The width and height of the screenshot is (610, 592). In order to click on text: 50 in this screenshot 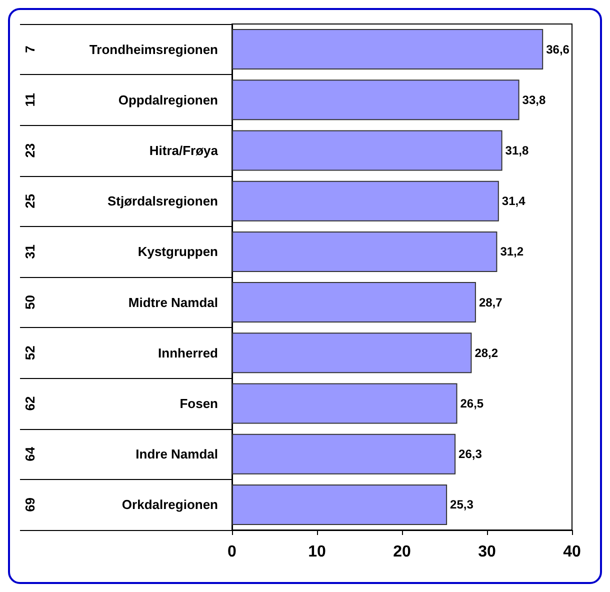, I will do `click(30, 302)`.